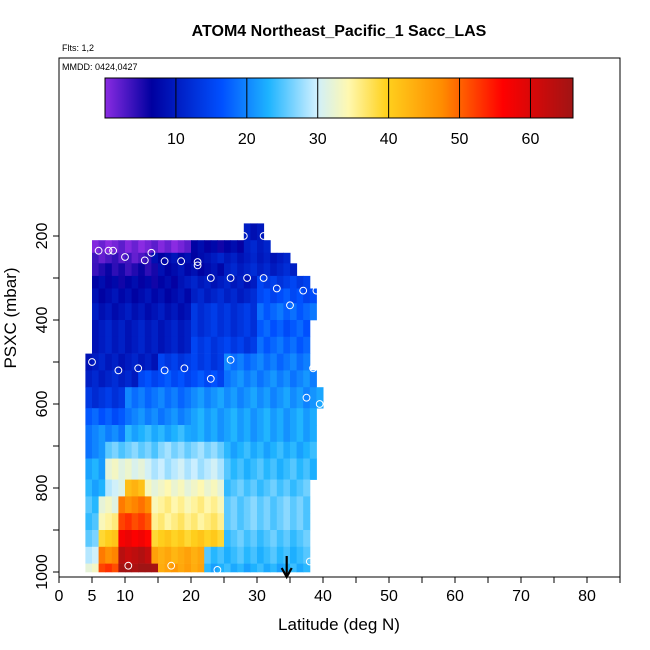 This screenshot has width=650, height=650. Describe the element at coordinates (176, 139) in the screenshot. I see `colorbar-tick-label: 10` at that location.